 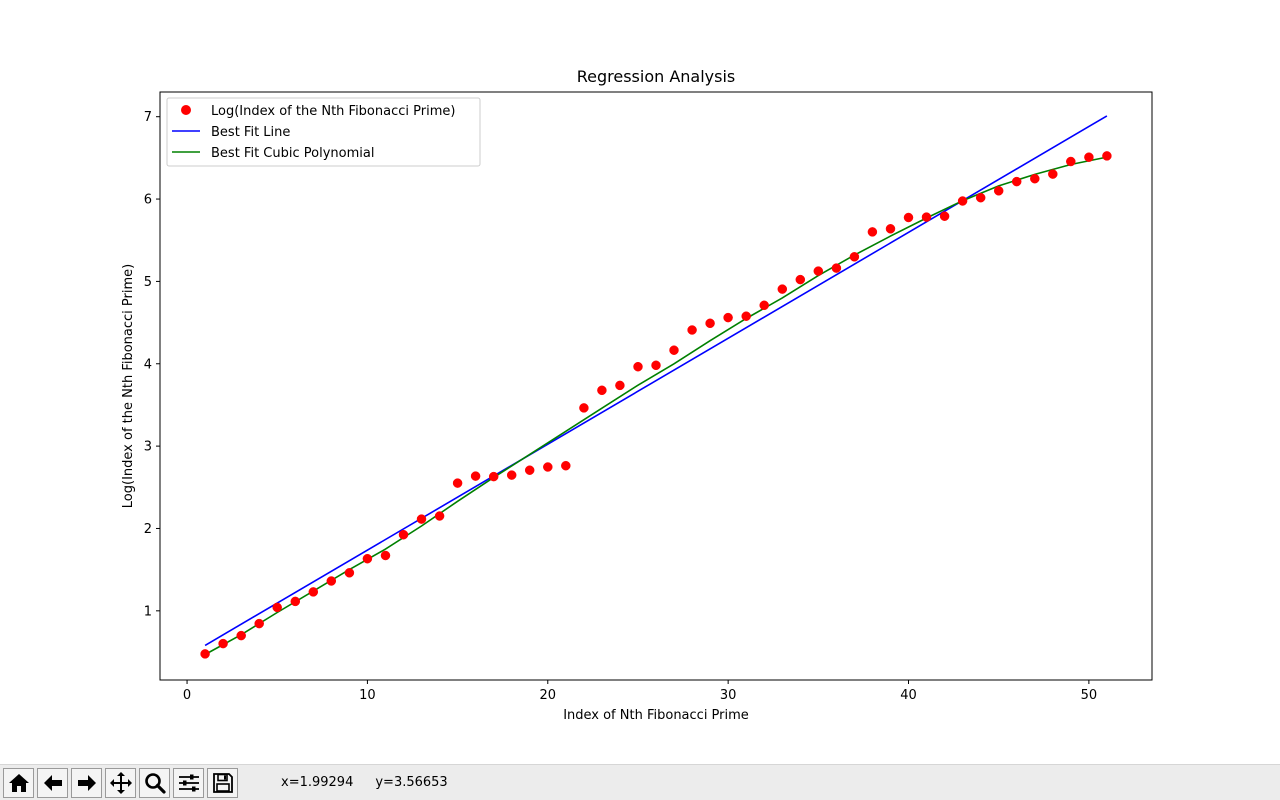 What do you see at coordinates (656, 715) in the screenshot?
I see `x-axis-label: Index of Nth Fibonacci Prime` at bounding box center [656, 715].